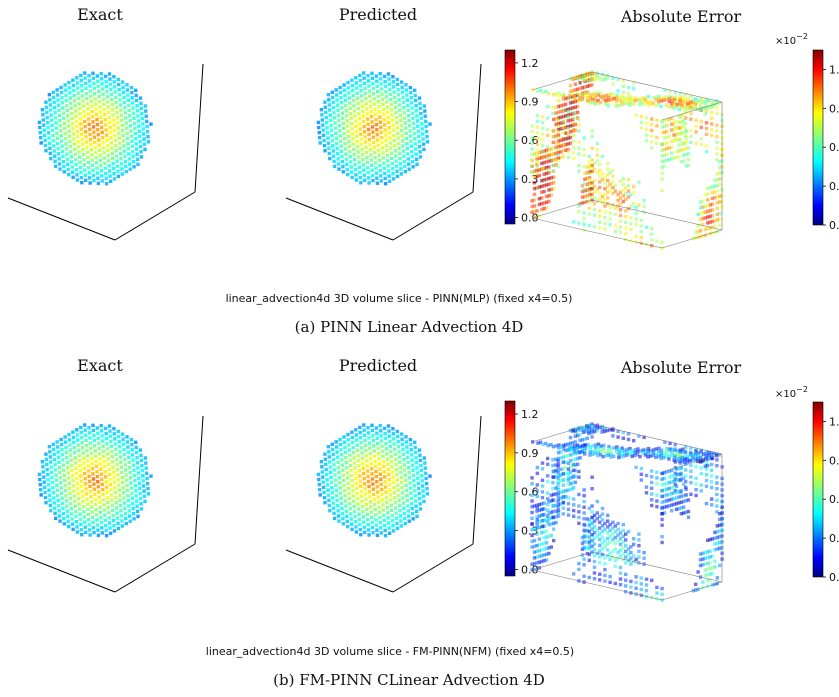 The image size is (839, 697). I want to click on colorbar-tick-label: 1.2, so click(530, 414).